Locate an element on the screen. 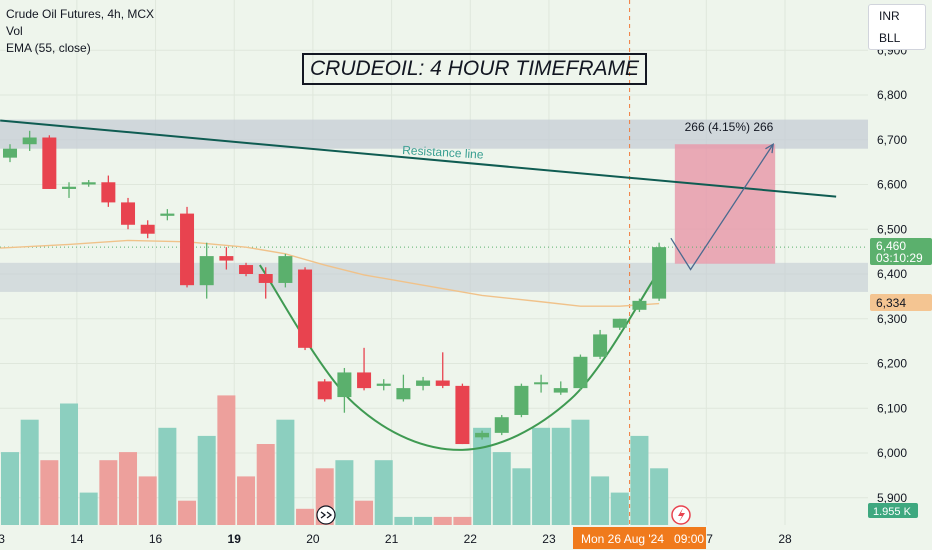 This screenshot has height=550, width=932. ema-price-box is located at coordinates (901, 302).